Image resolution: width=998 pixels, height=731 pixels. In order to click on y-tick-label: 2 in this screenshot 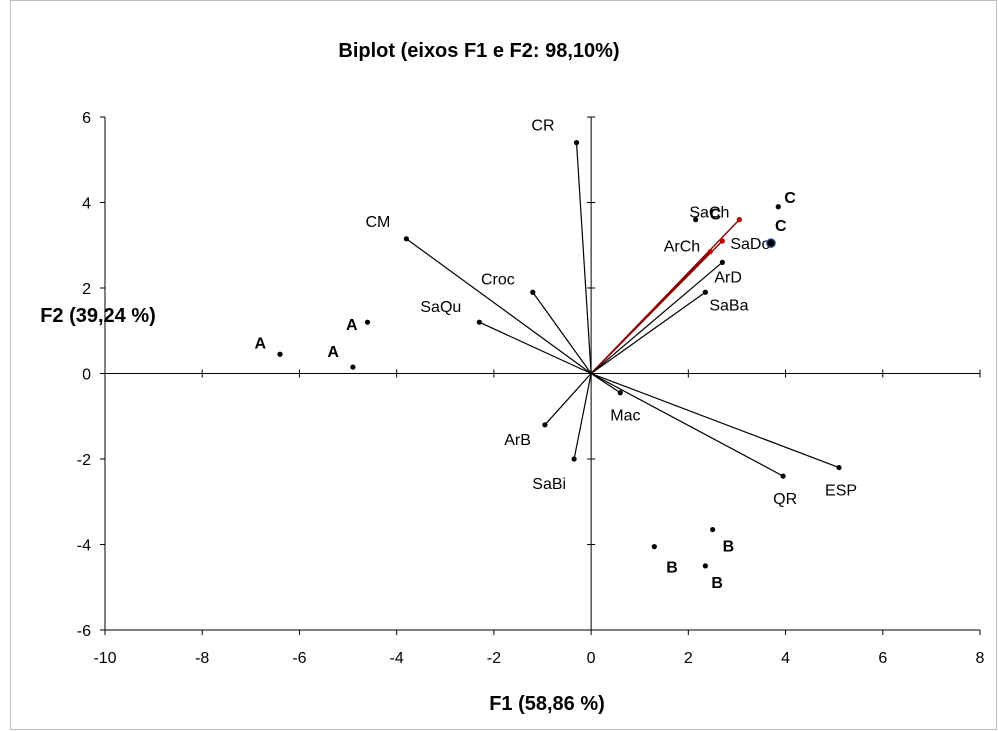, I will do `click(86, 289)`.